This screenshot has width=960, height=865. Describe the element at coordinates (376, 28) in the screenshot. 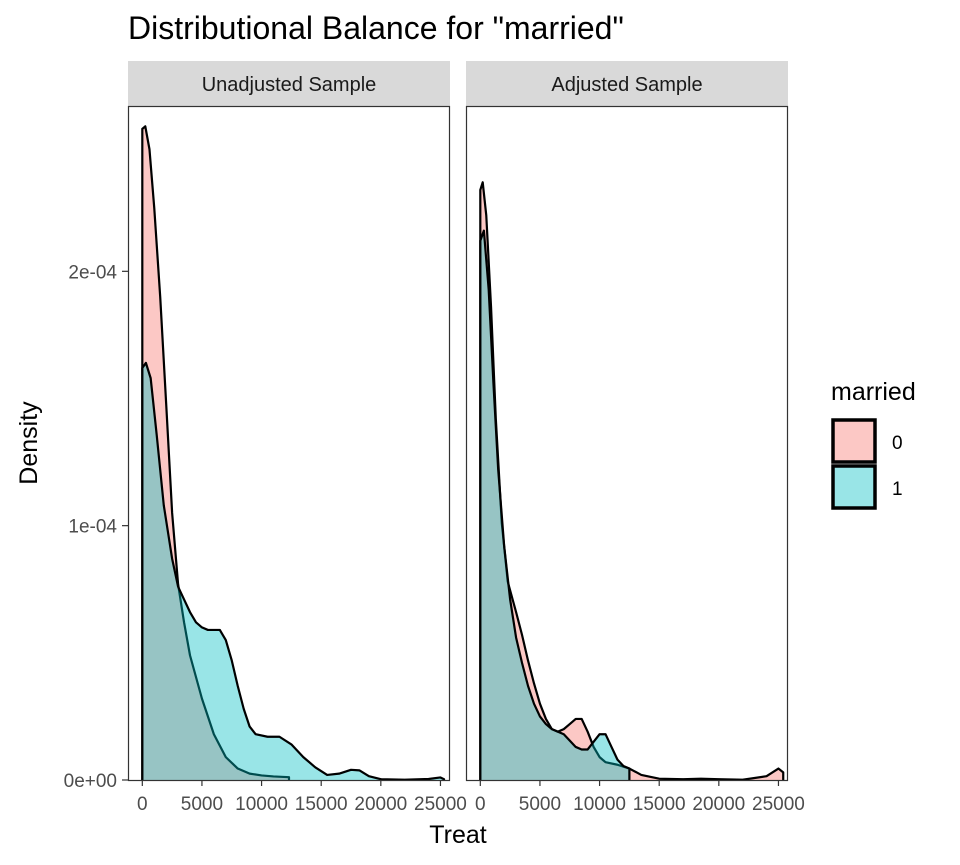

I see `chart-title: Distributional Balance for "married"` at that location.